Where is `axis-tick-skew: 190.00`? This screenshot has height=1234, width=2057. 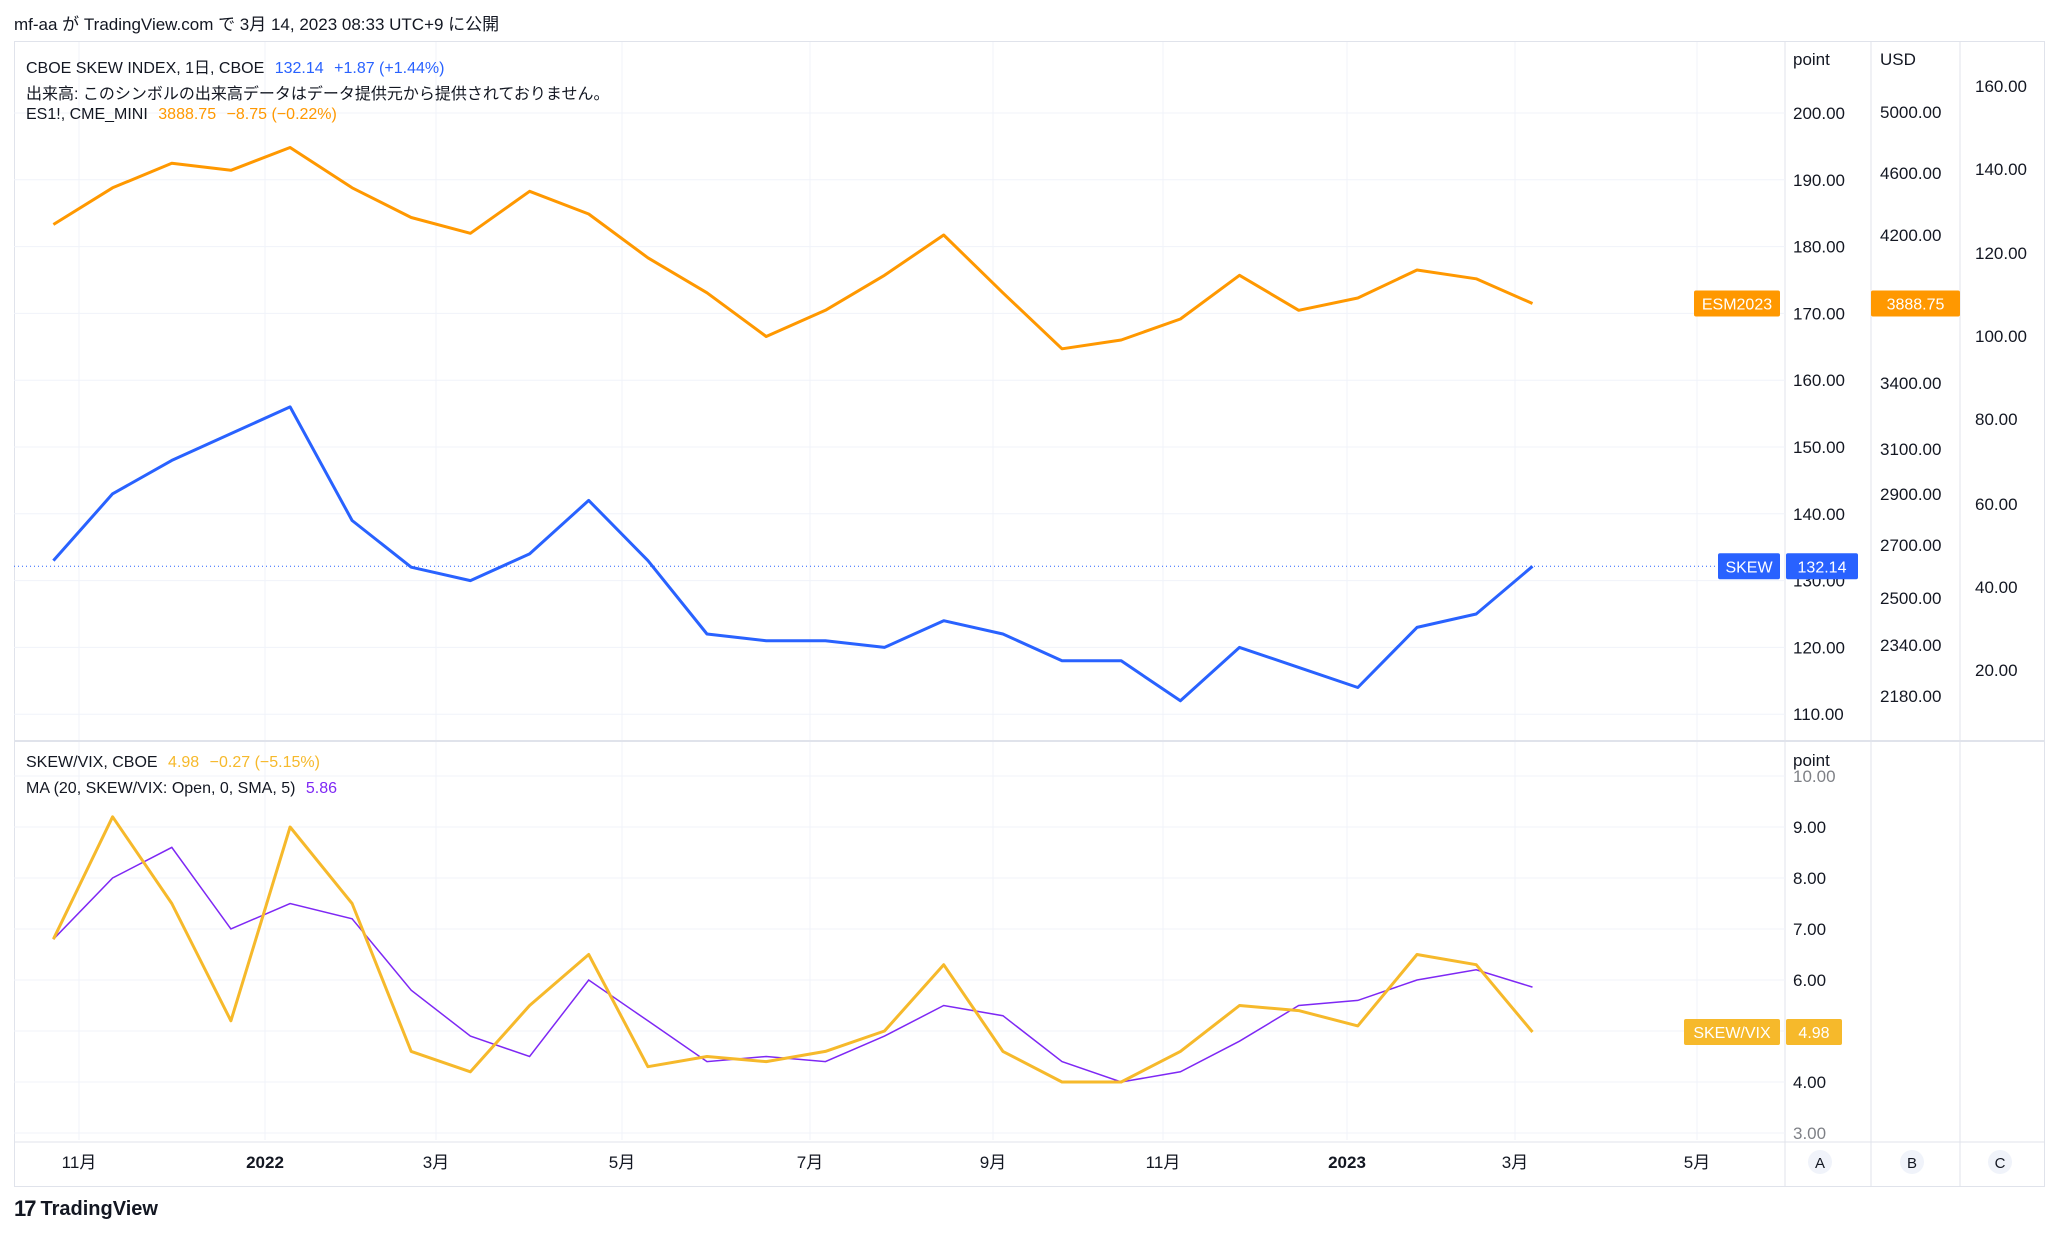 axis-tick-skew: 190.00 is located at coordinates (1819, 180).